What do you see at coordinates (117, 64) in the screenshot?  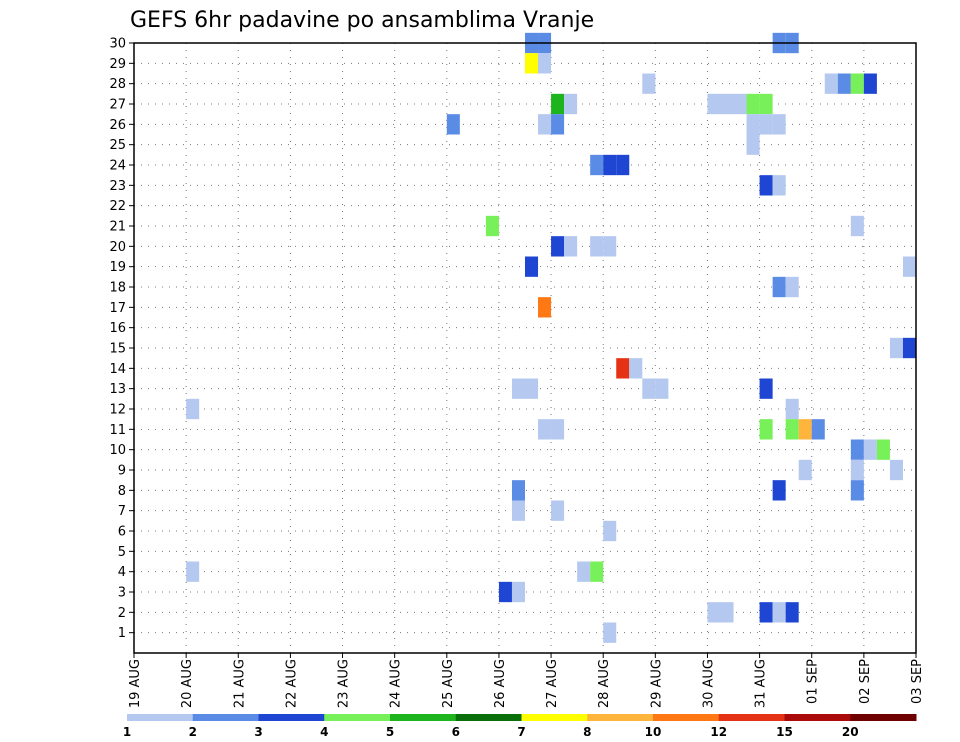 I see `y-tick-label: 29` at bounding box center [117, 64].